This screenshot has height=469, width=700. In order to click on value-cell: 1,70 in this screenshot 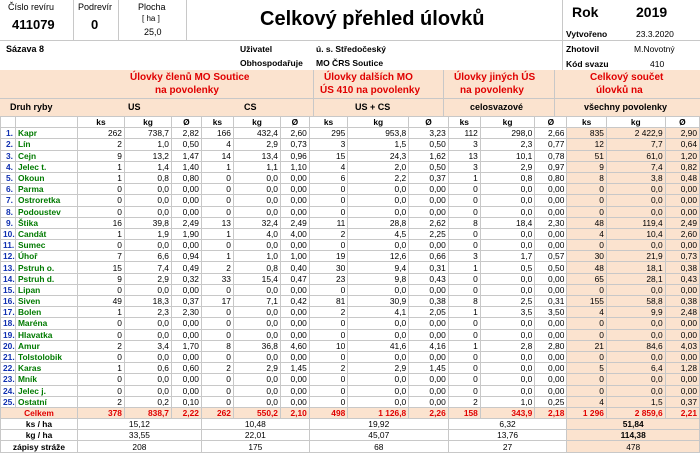, I will do `click(186, 345)`.